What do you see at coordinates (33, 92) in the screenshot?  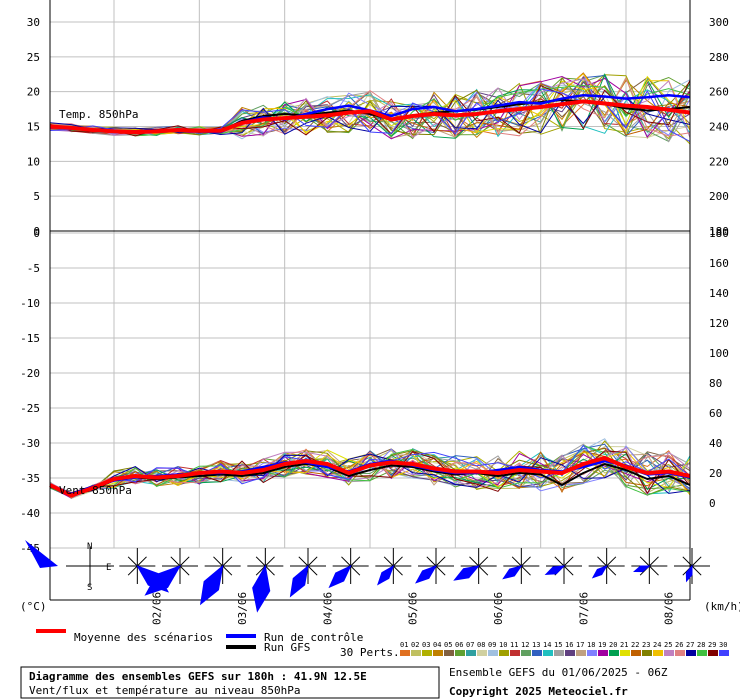 I see `temp-left-tick-label: 20` at bounding box center [33, 92].